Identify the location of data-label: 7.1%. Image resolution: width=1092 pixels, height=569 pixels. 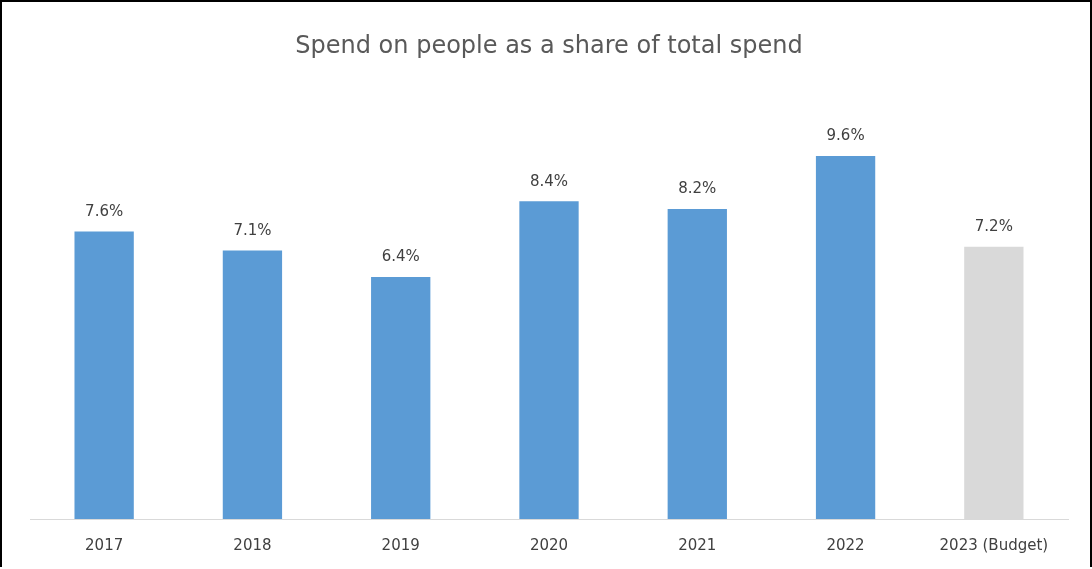
(252, 229).